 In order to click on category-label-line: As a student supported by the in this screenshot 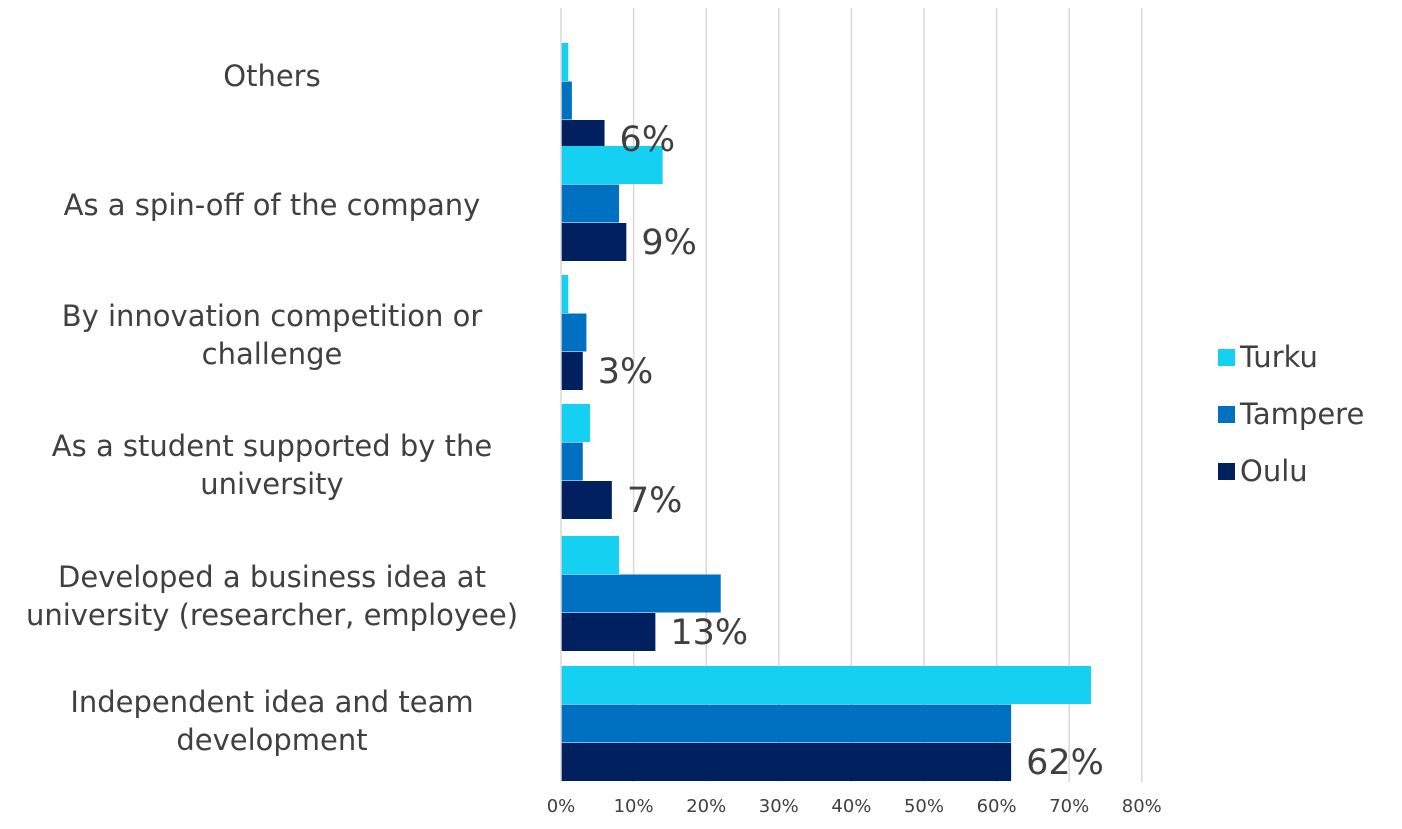, I will do `click(272, 446)`.